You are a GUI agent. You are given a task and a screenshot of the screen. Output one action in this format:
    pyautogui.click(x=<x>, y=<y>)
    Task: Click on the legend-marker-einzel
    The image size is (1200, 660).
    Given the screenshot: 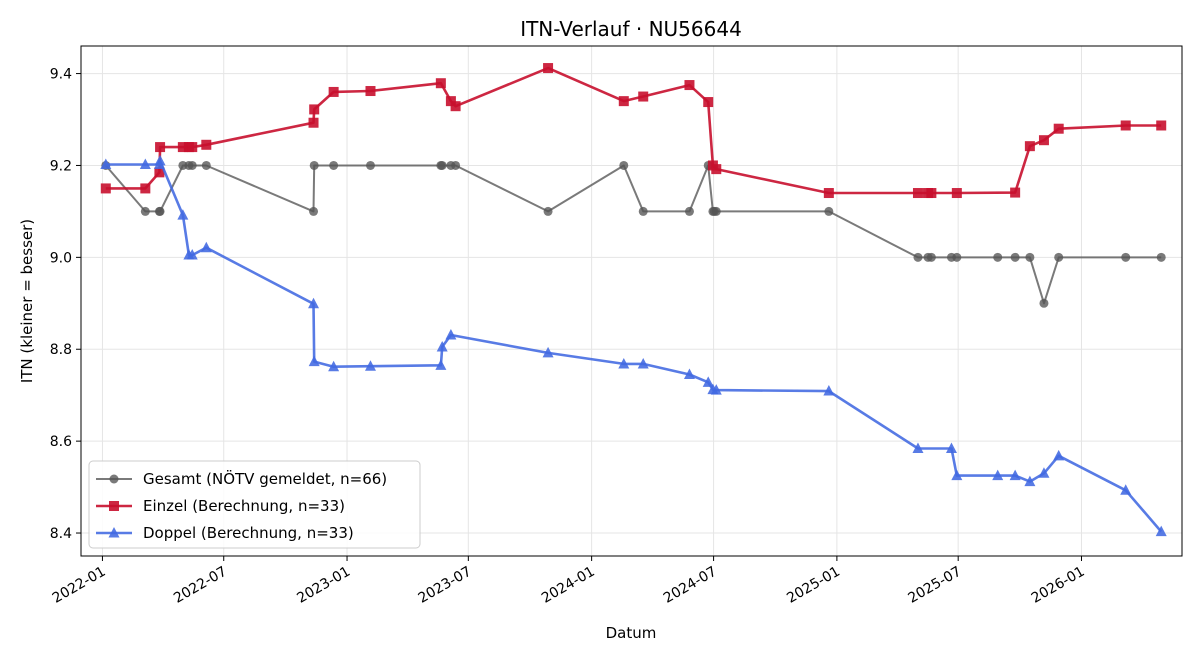 What is the action you would take?
    pyautogui.click(x=114, y=506)
    